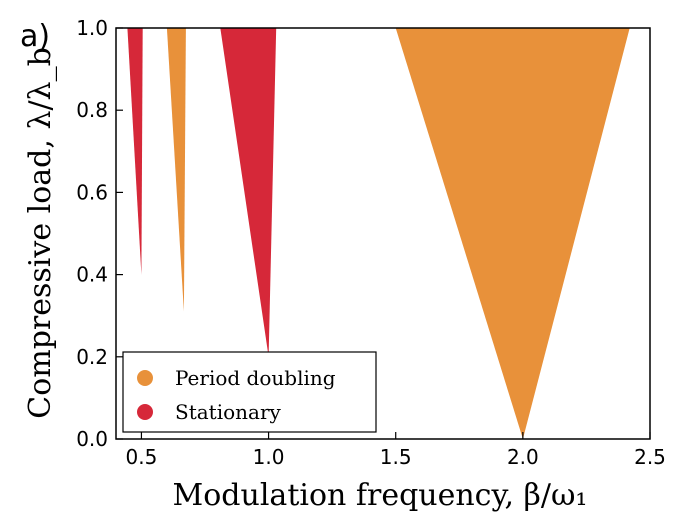  I want to click on y-axis-label: Compressive load, λ/λ_b, so click(40, 233).